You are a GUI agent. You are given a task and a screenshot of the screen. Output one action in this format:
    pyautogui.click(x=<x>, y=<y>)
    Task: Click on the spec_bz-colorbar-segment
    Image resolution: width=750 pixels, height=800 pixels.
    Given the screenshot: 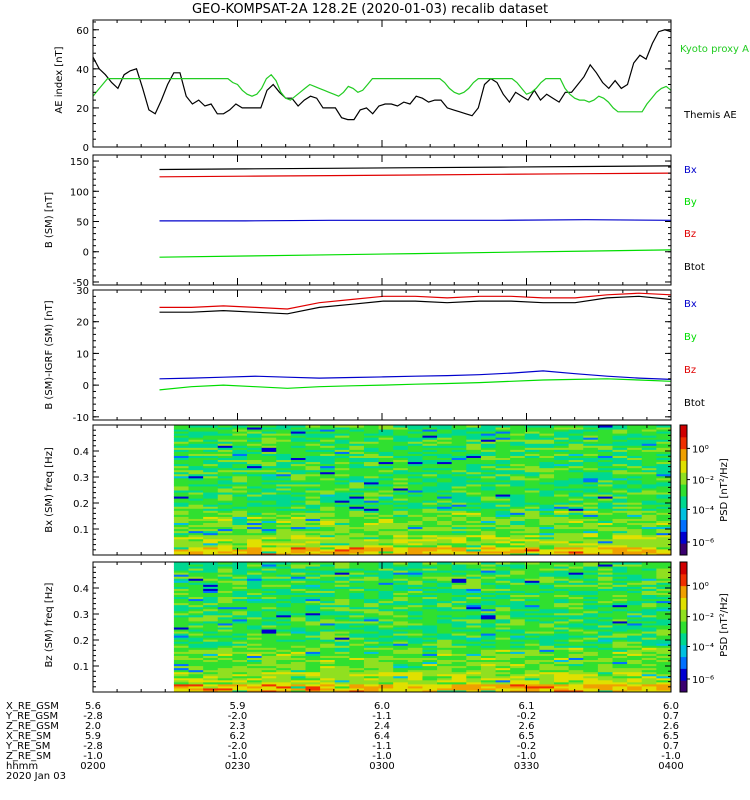 What is the action you would take?
    pyautogui.click(x=683, y=627)
    